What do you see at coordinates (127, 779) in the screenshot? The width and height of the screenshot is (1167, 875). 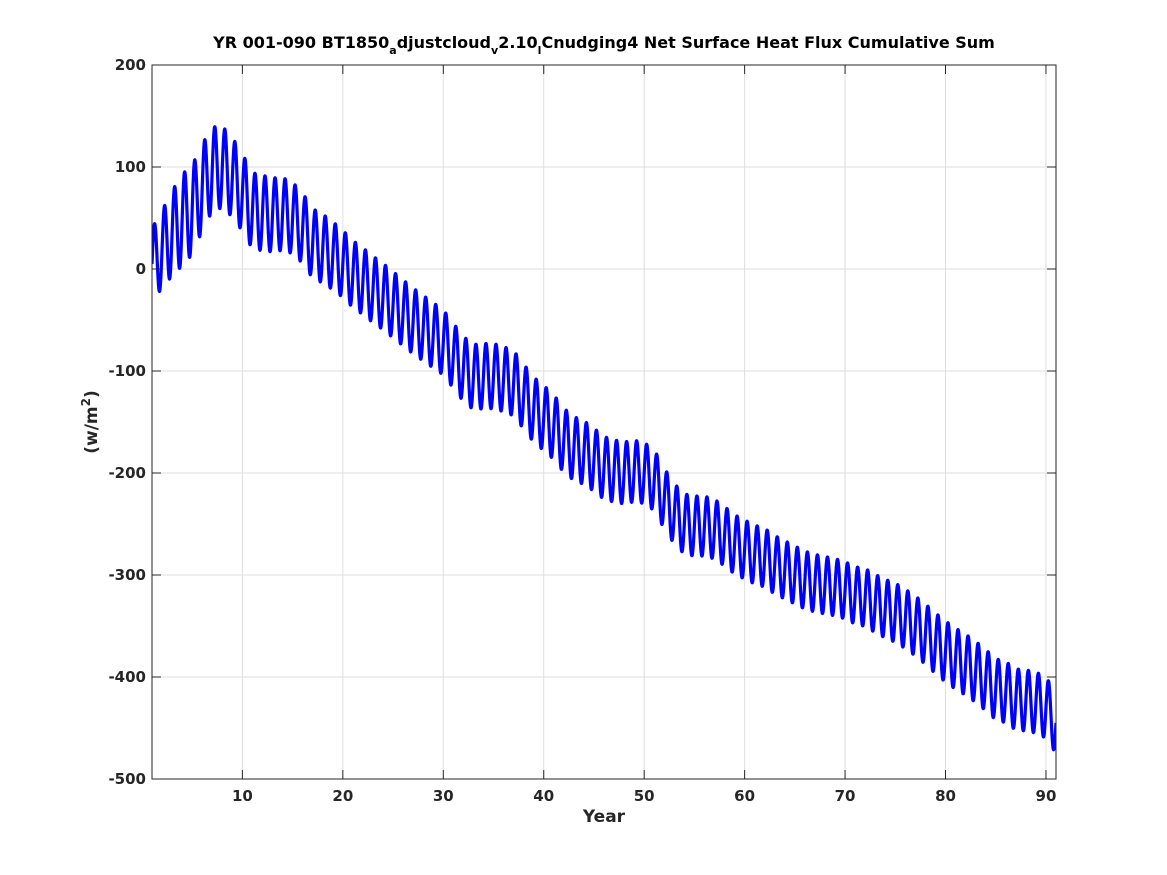 I see `y-tick-label: -500` at bounding box center [127, 779].